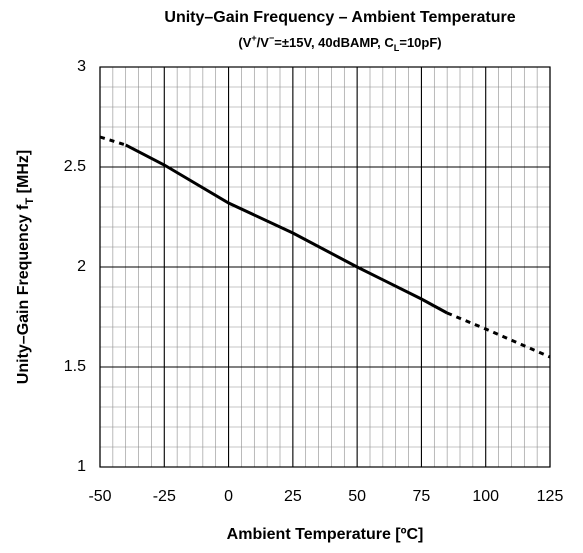  I want to click on x-axis-label: Ambient Temperature [ºC], so click(325, 534).